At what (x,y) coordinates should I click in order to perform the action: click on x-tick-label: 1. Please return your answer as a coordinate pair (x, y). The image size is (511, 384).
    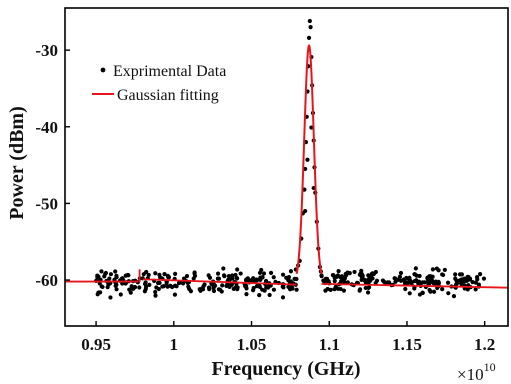
    Looking at the image, I should click on (174, 344).